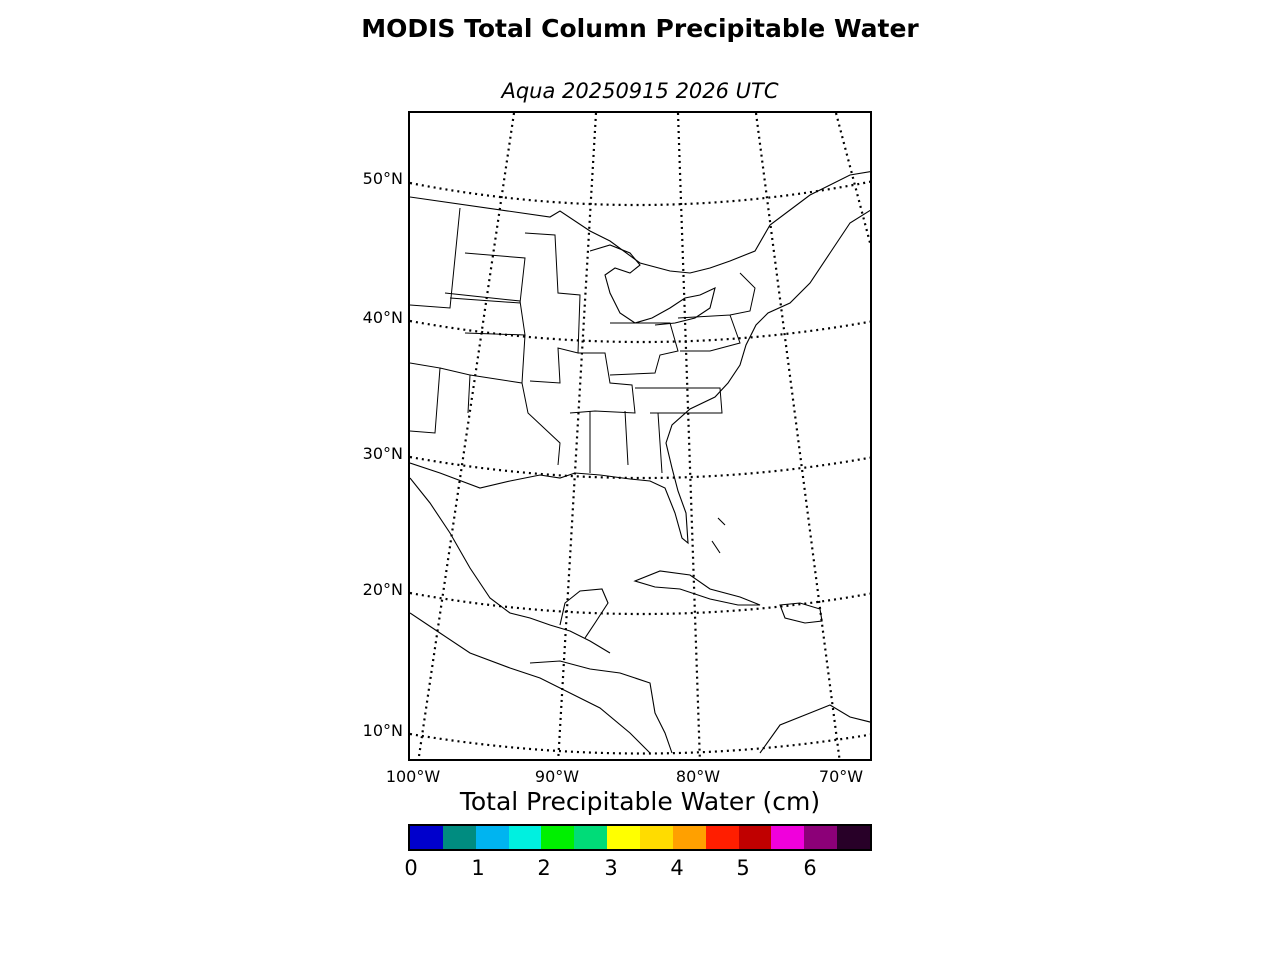 This screenshot has width=1280, height=960. I want to click on cuba, so click(697, 588).